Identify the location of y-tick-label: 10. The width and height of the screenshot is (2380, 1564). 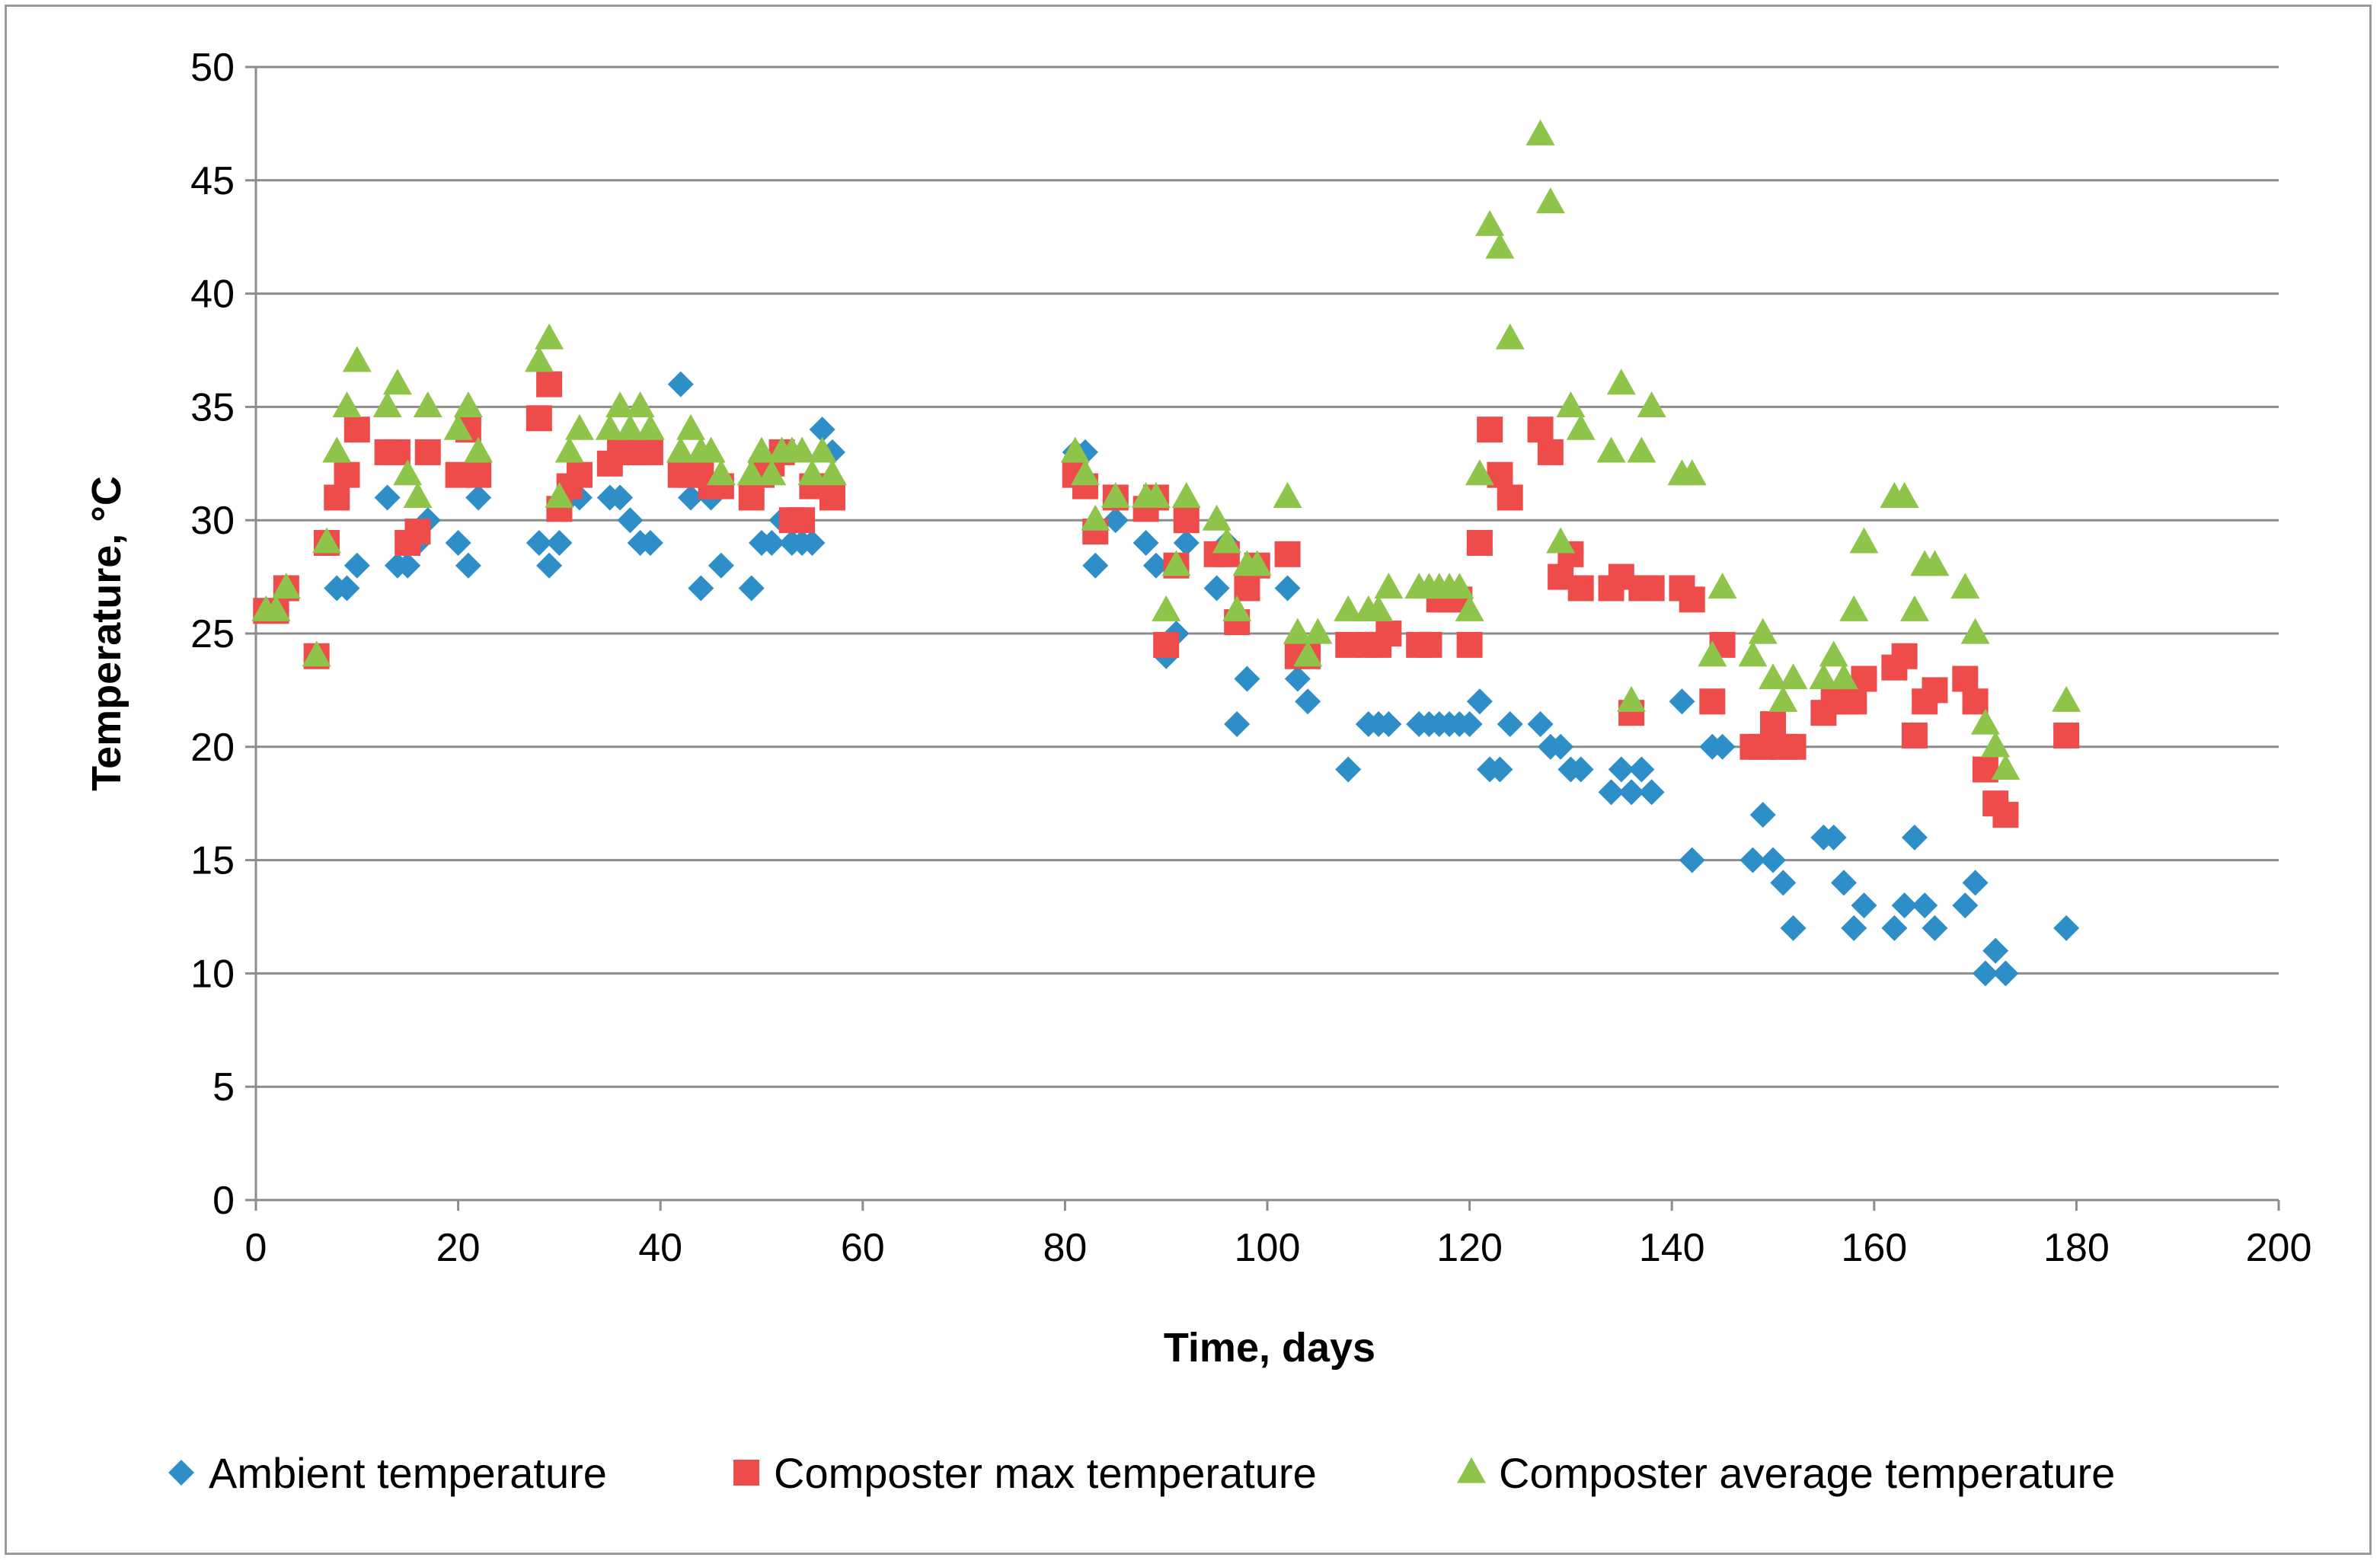
(213, 974).